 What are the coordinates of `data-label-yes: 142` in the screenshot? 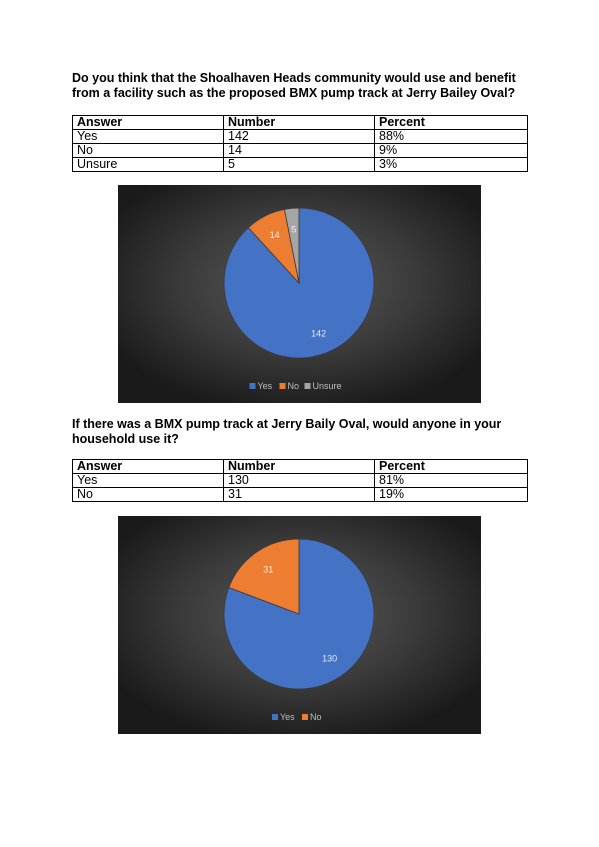 It's located at (318, 333).